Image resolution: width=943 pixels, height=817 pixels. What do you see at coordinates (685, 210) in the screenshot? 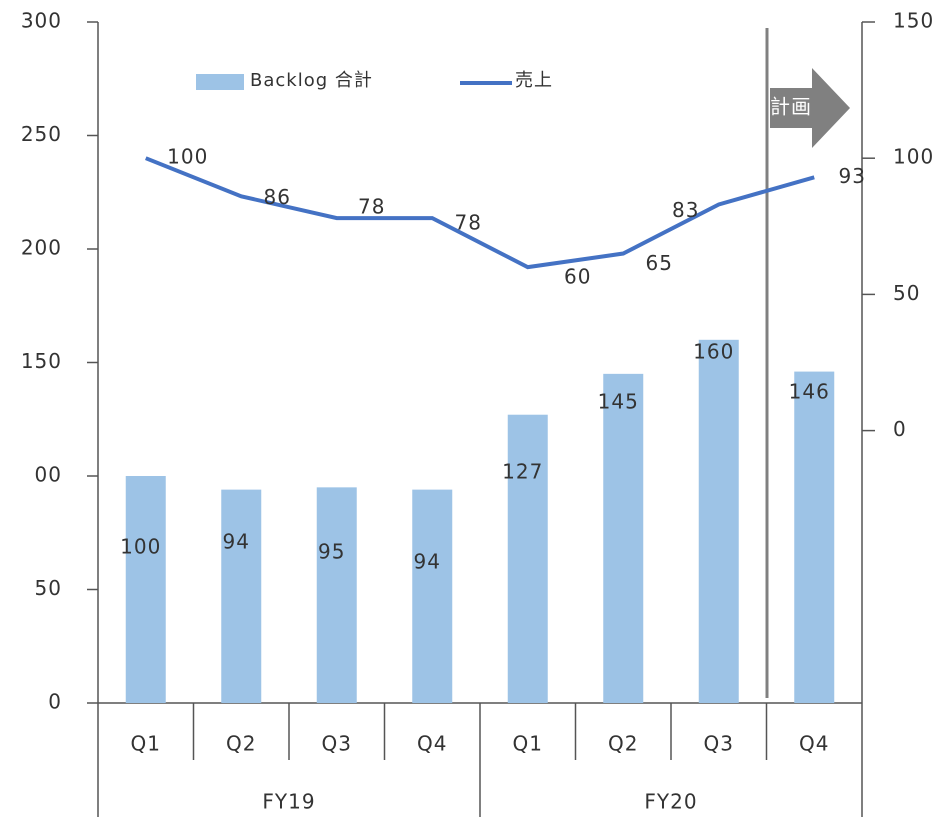
I see `line-value-label: 83` at bounding box center [685, 210].